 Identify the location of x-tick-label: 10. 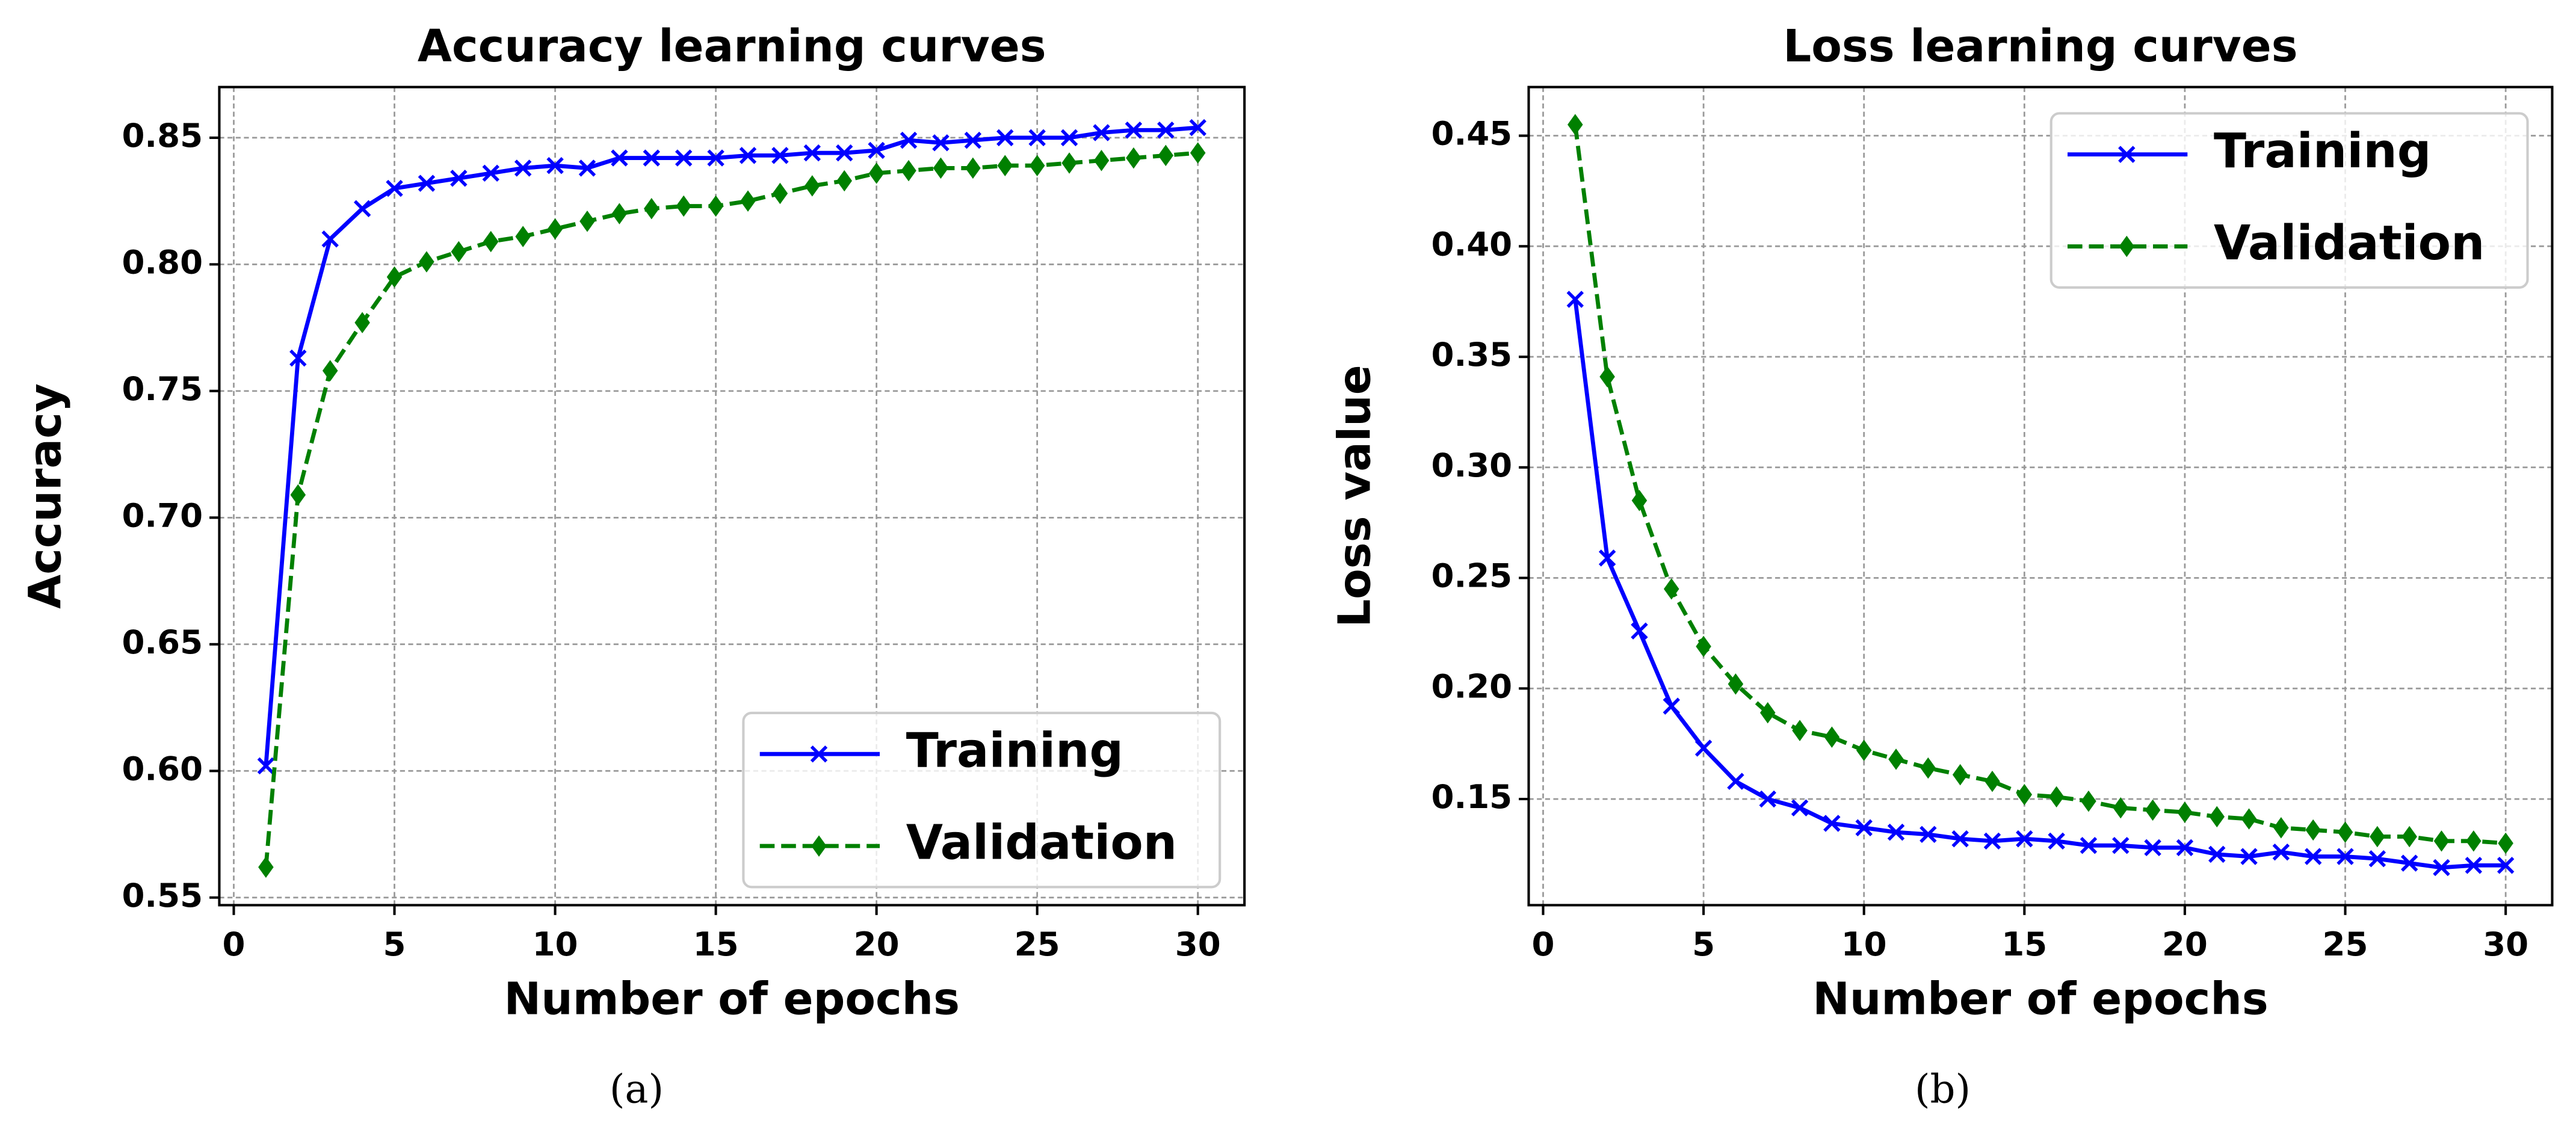
(555, 944).